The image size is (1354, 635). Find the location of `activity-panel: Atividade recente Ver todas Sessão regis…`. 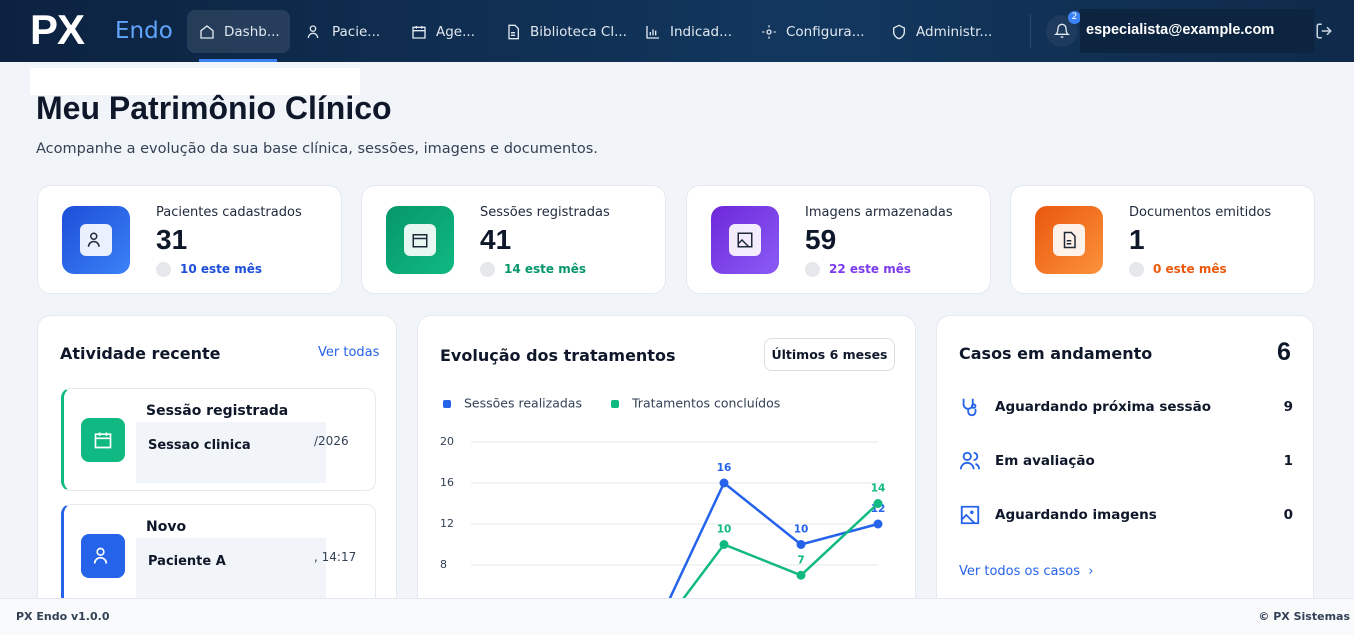

activity-panel: Atividade recente Ver todas Sessão regis… is located at coordinates (217, 465).